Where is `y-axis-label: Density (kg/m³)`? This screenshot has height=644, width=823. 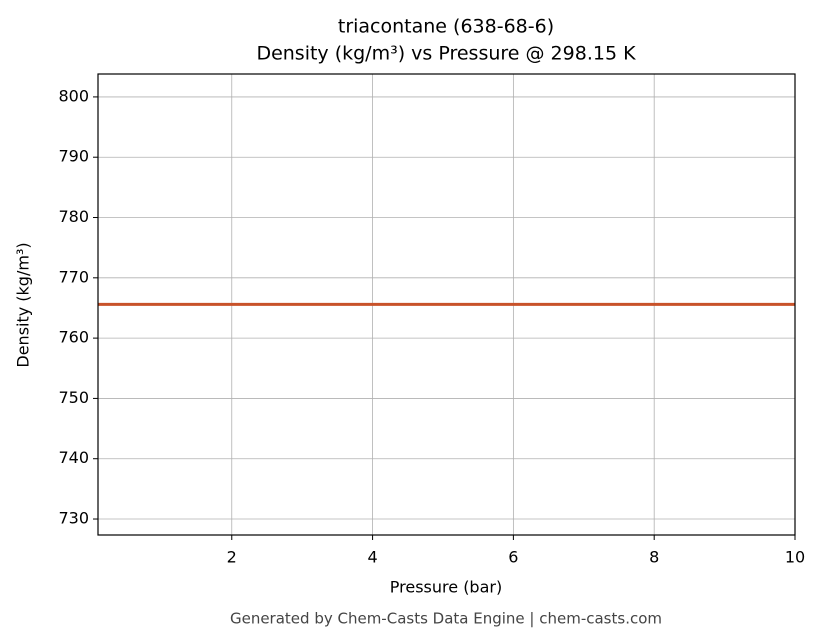 y-axis-label: Density (kg/m³) is located at coordinates (23, 304).